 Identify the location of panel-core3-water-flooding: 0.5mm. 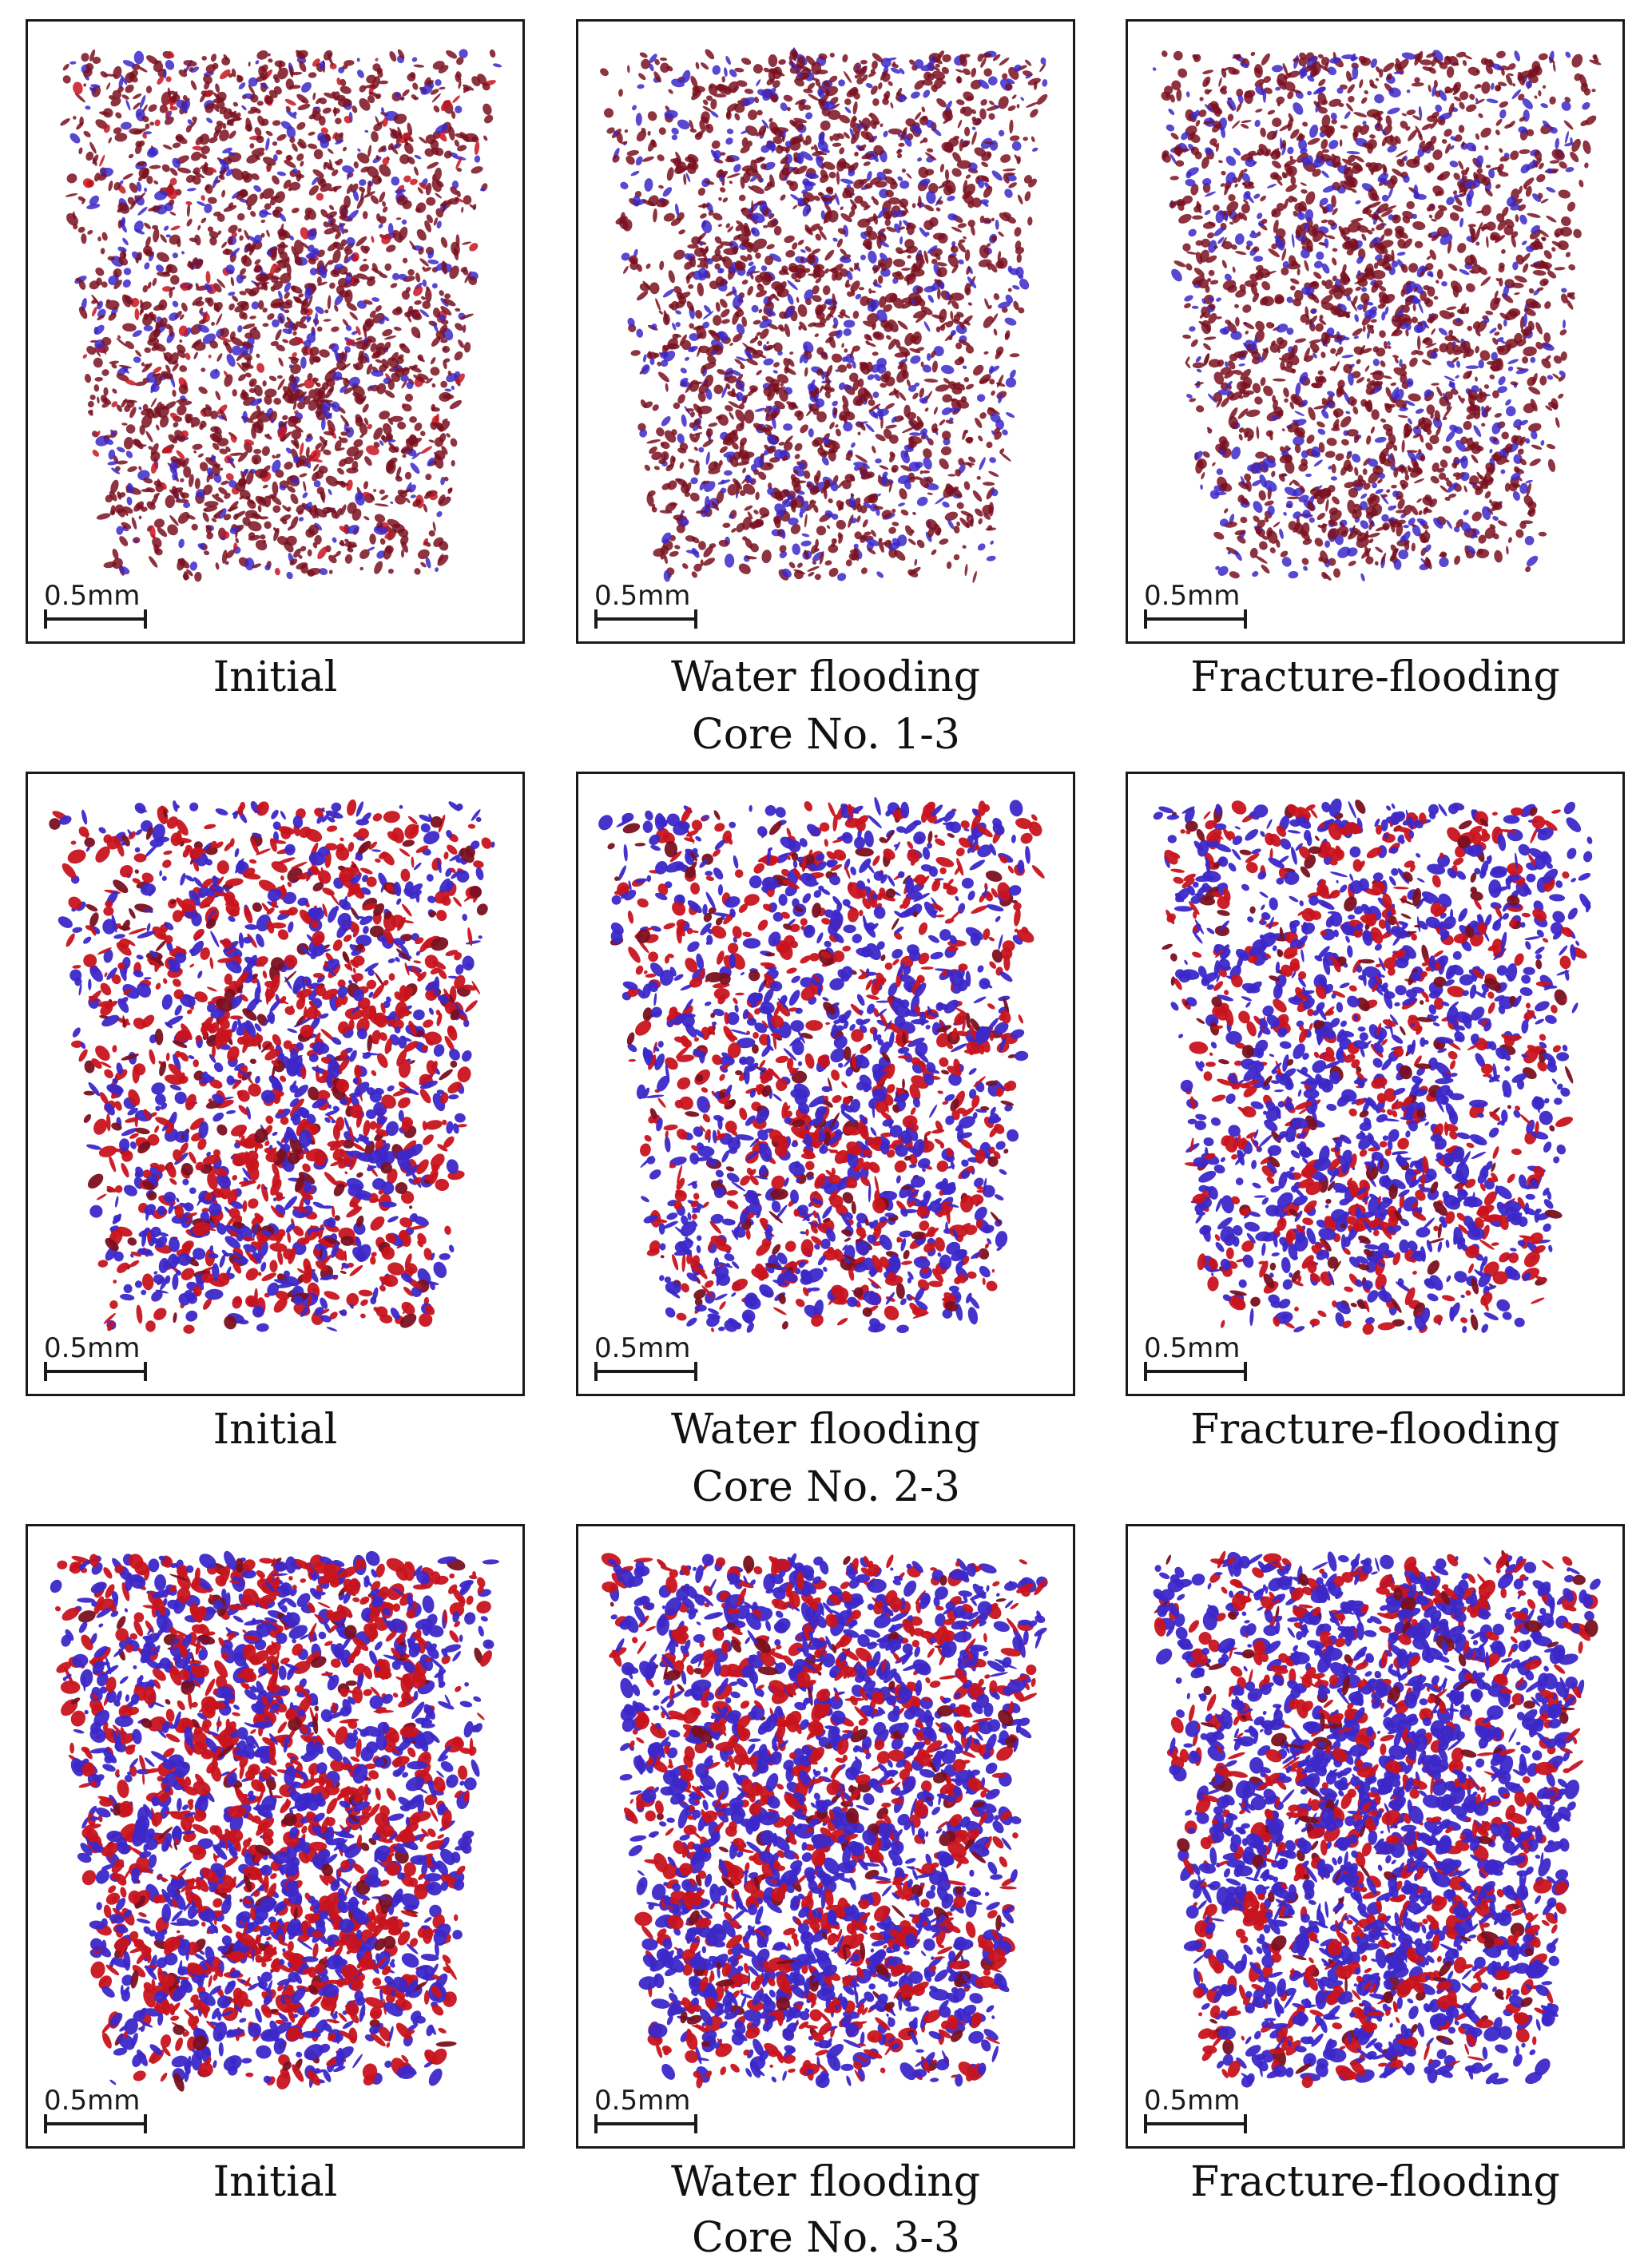
(825, 1836).